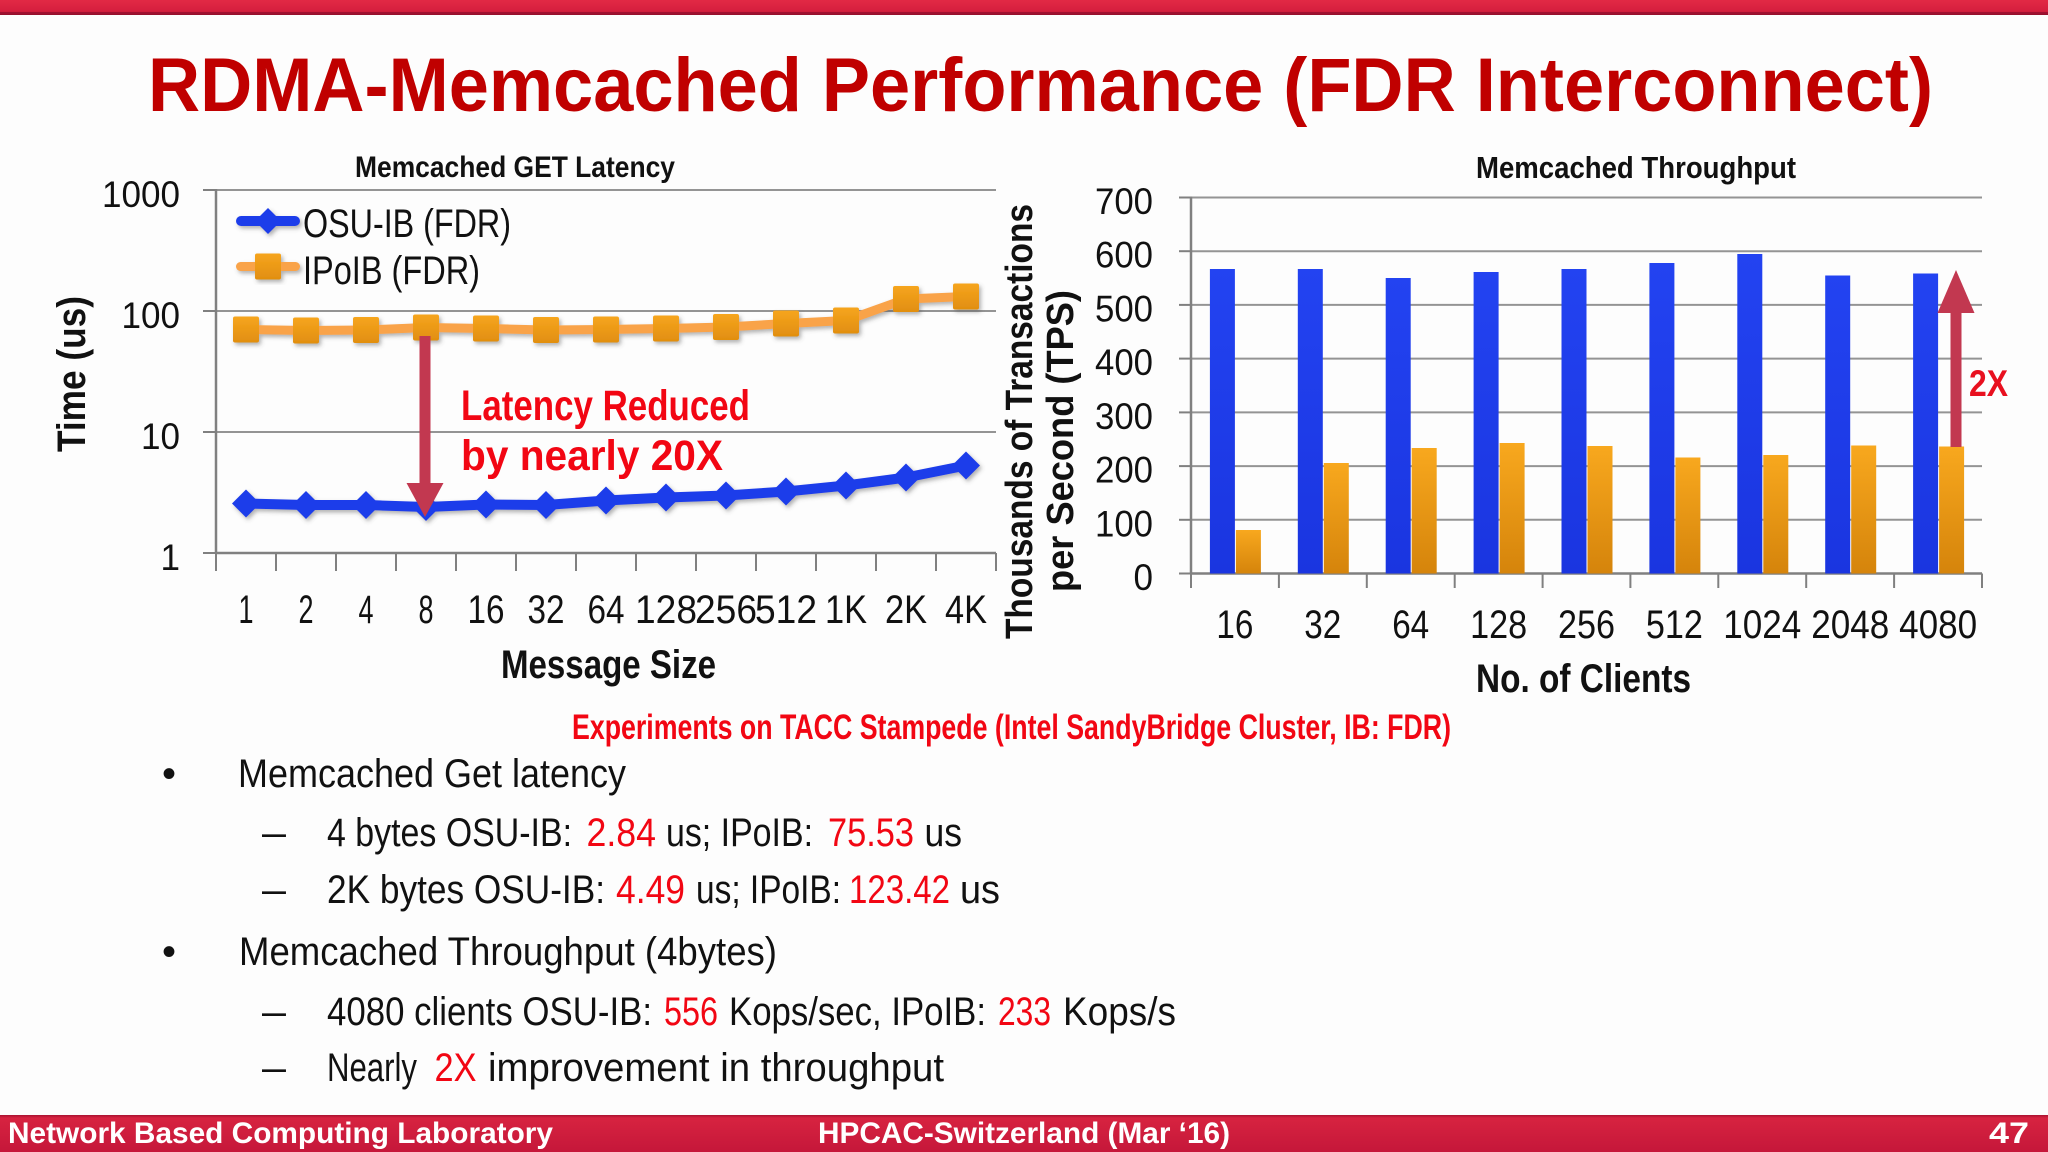 Image resolution: width=2048 pixels, height=1152 pixels. I want to click on svg-text: Nearly, so click(372, 1068).